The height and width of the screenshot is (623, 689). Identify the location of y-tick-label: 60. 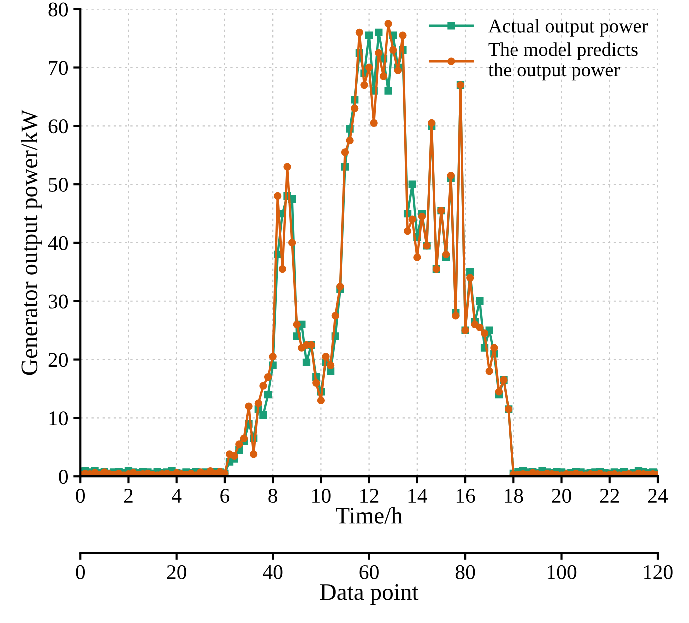
(58, 127).